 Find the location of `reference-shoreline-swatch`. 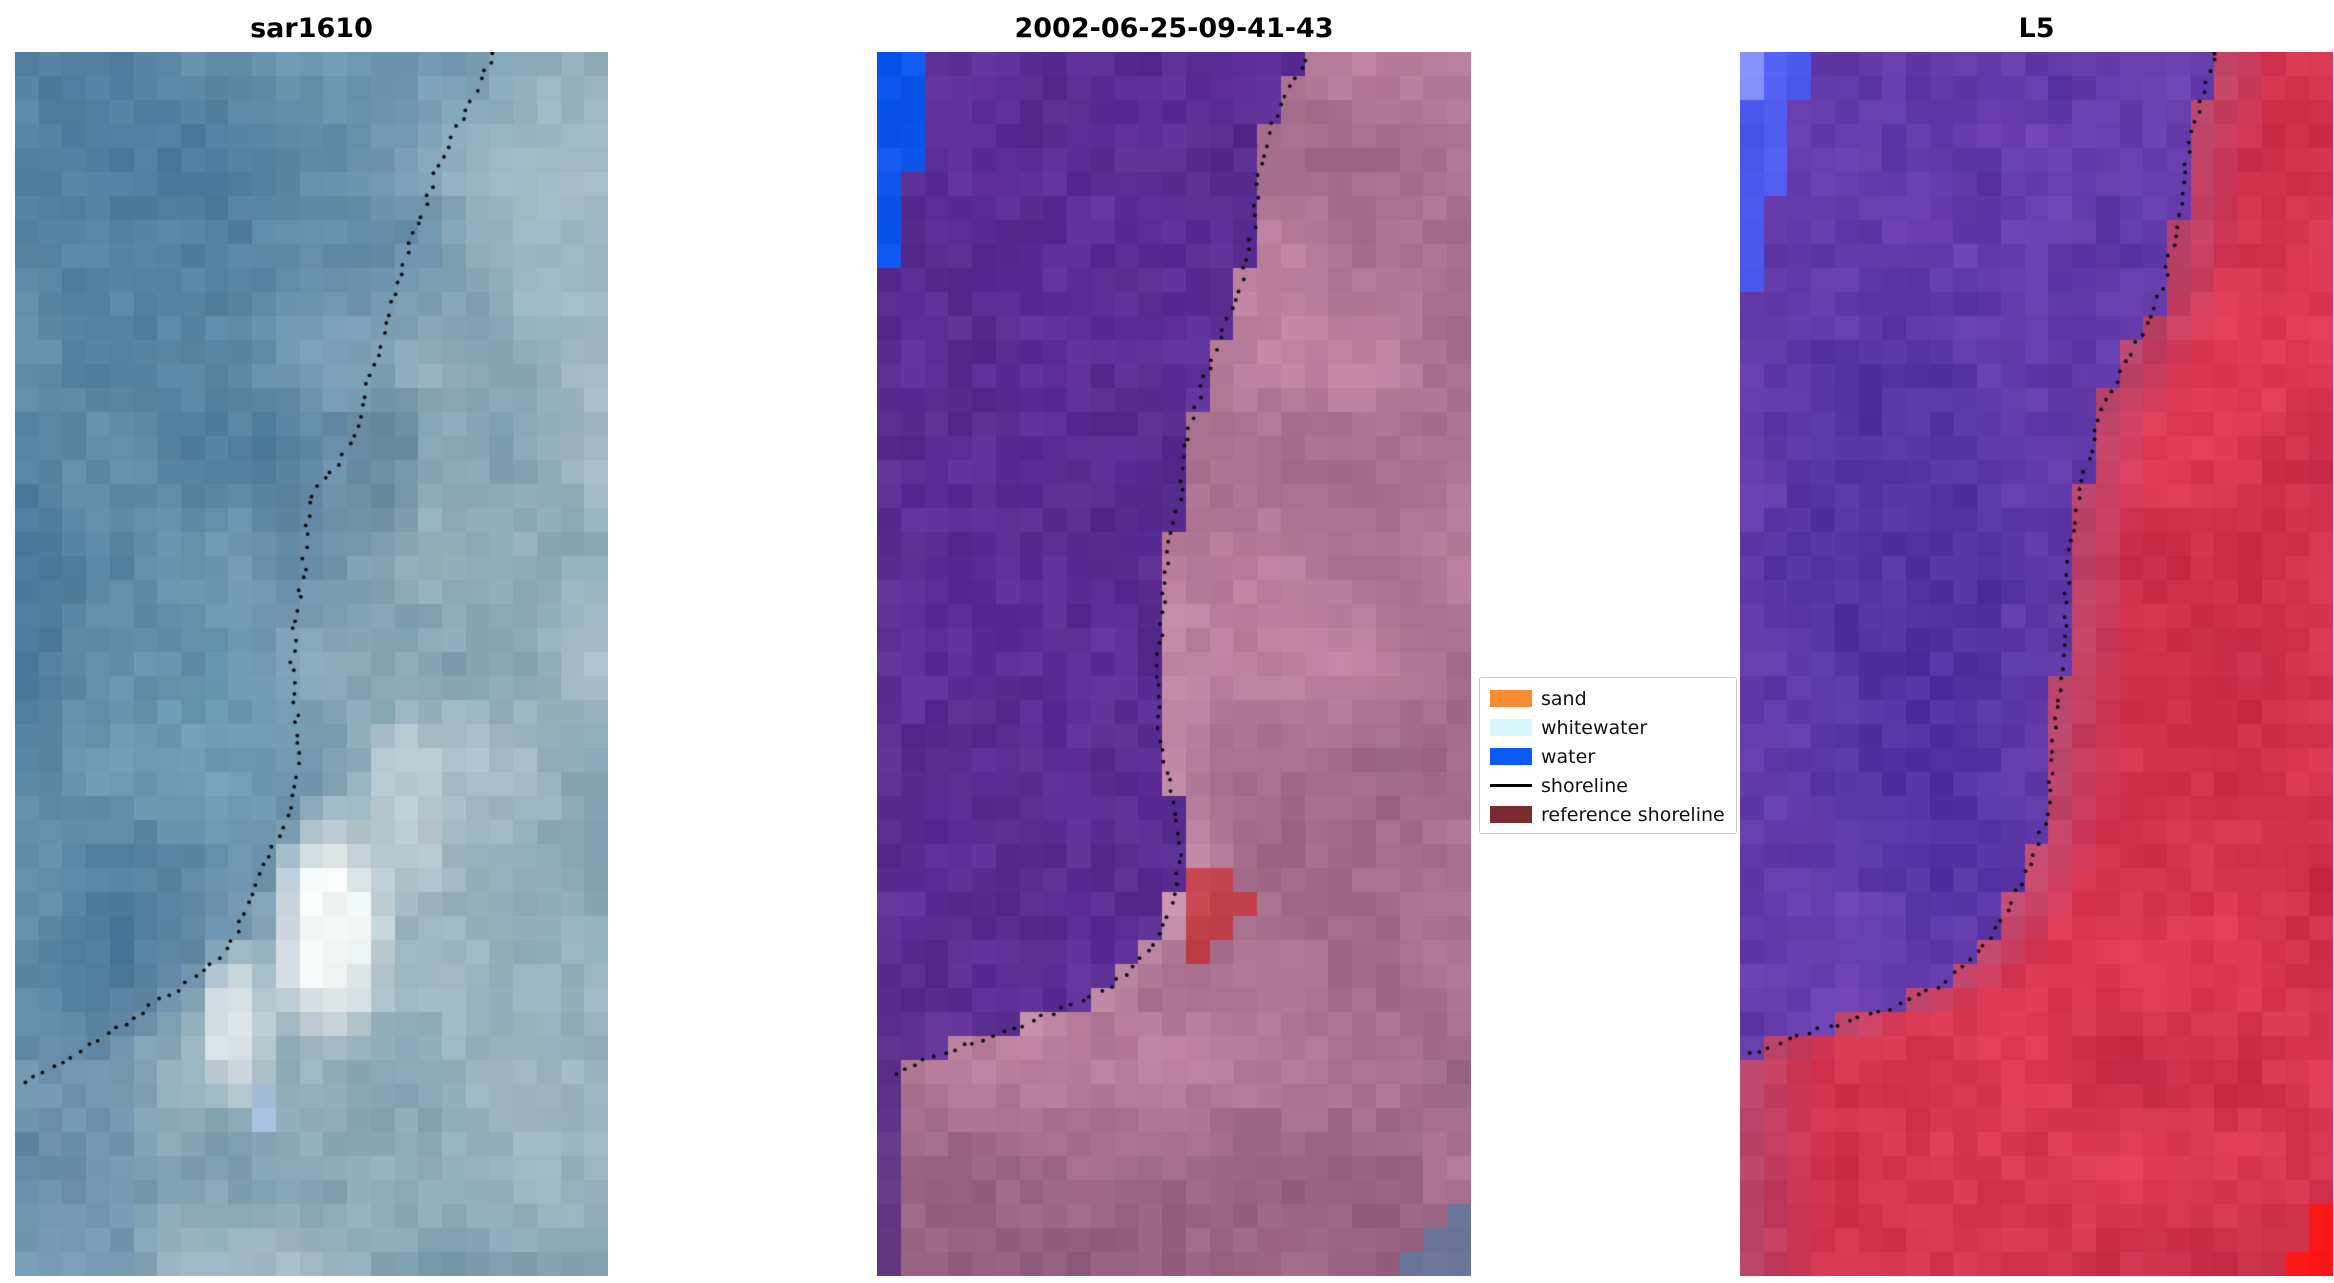

reference-shoreline-swatch is located at coordinates (1511, 814).